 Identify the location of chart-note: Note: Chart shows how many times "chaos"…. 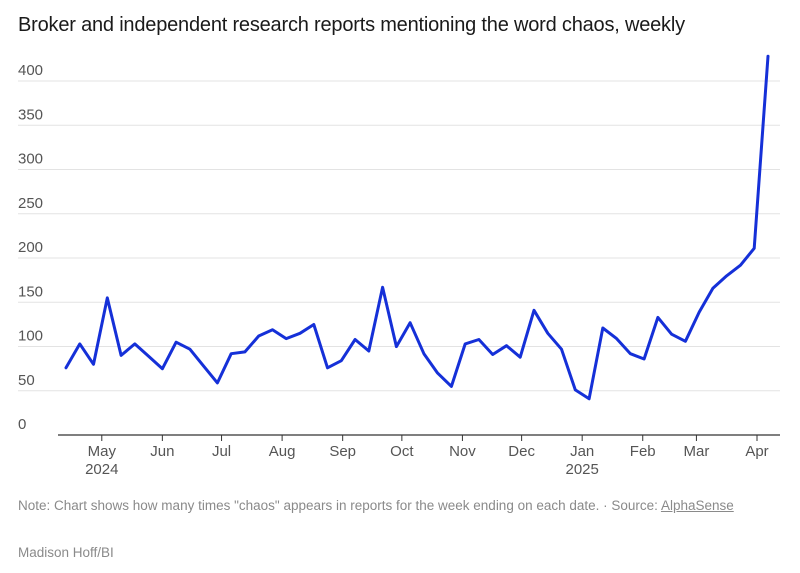
(403, 506).